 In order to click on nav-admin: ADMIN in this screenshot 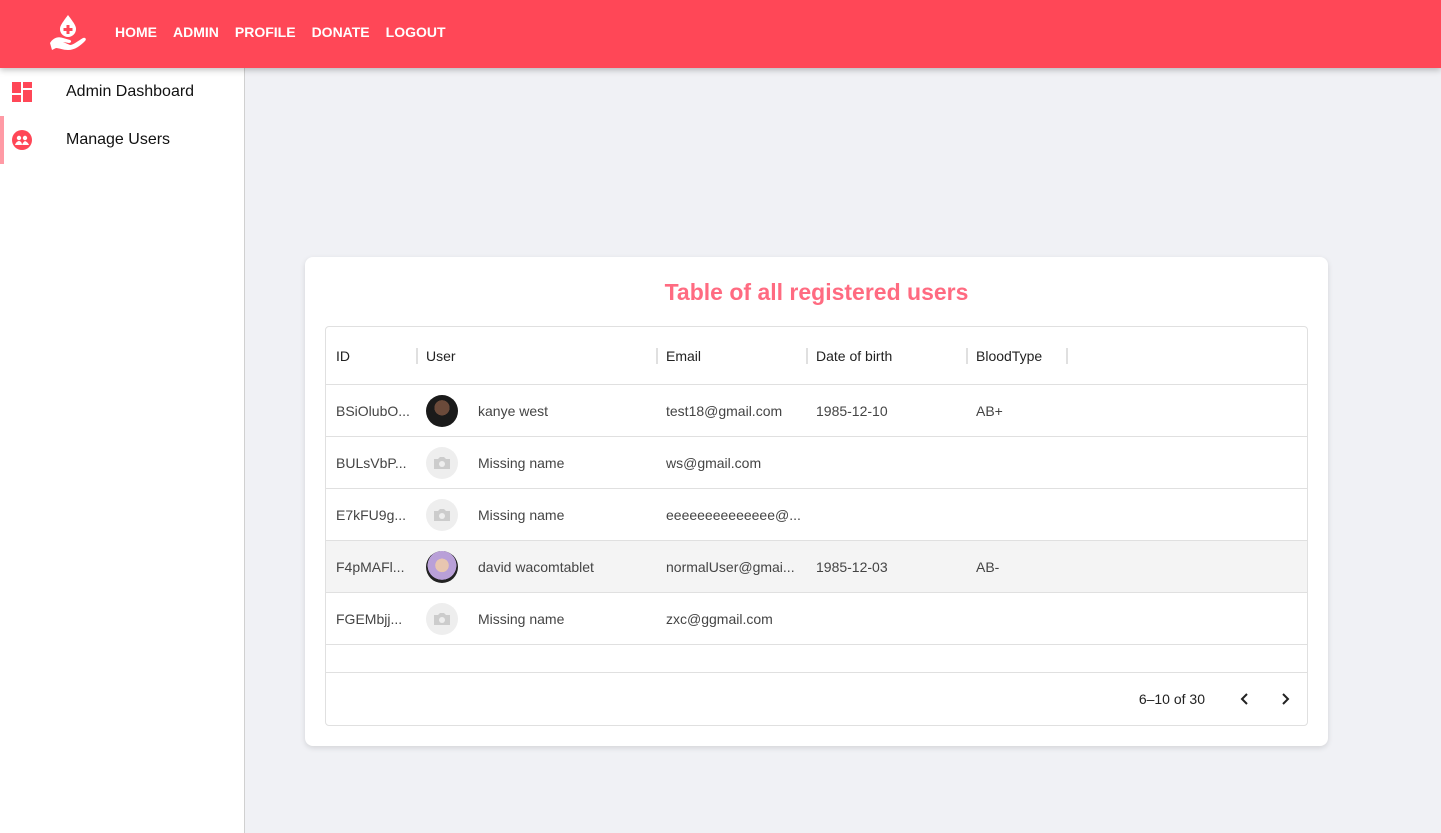, I will do `click(196, 32)`.